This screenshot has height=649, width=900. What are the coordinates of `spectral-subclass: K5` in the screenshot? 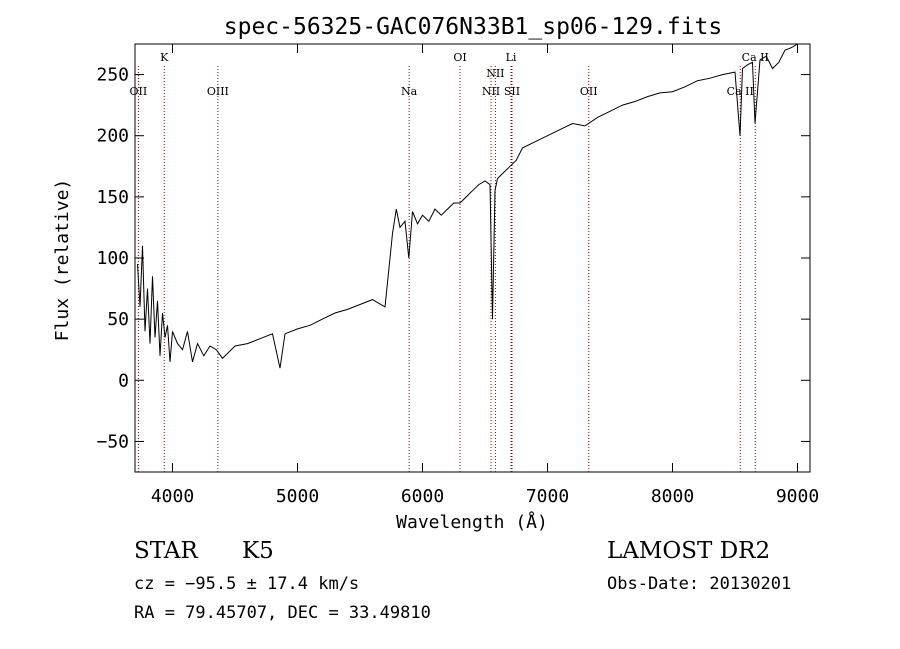 It's located at (258, 551).